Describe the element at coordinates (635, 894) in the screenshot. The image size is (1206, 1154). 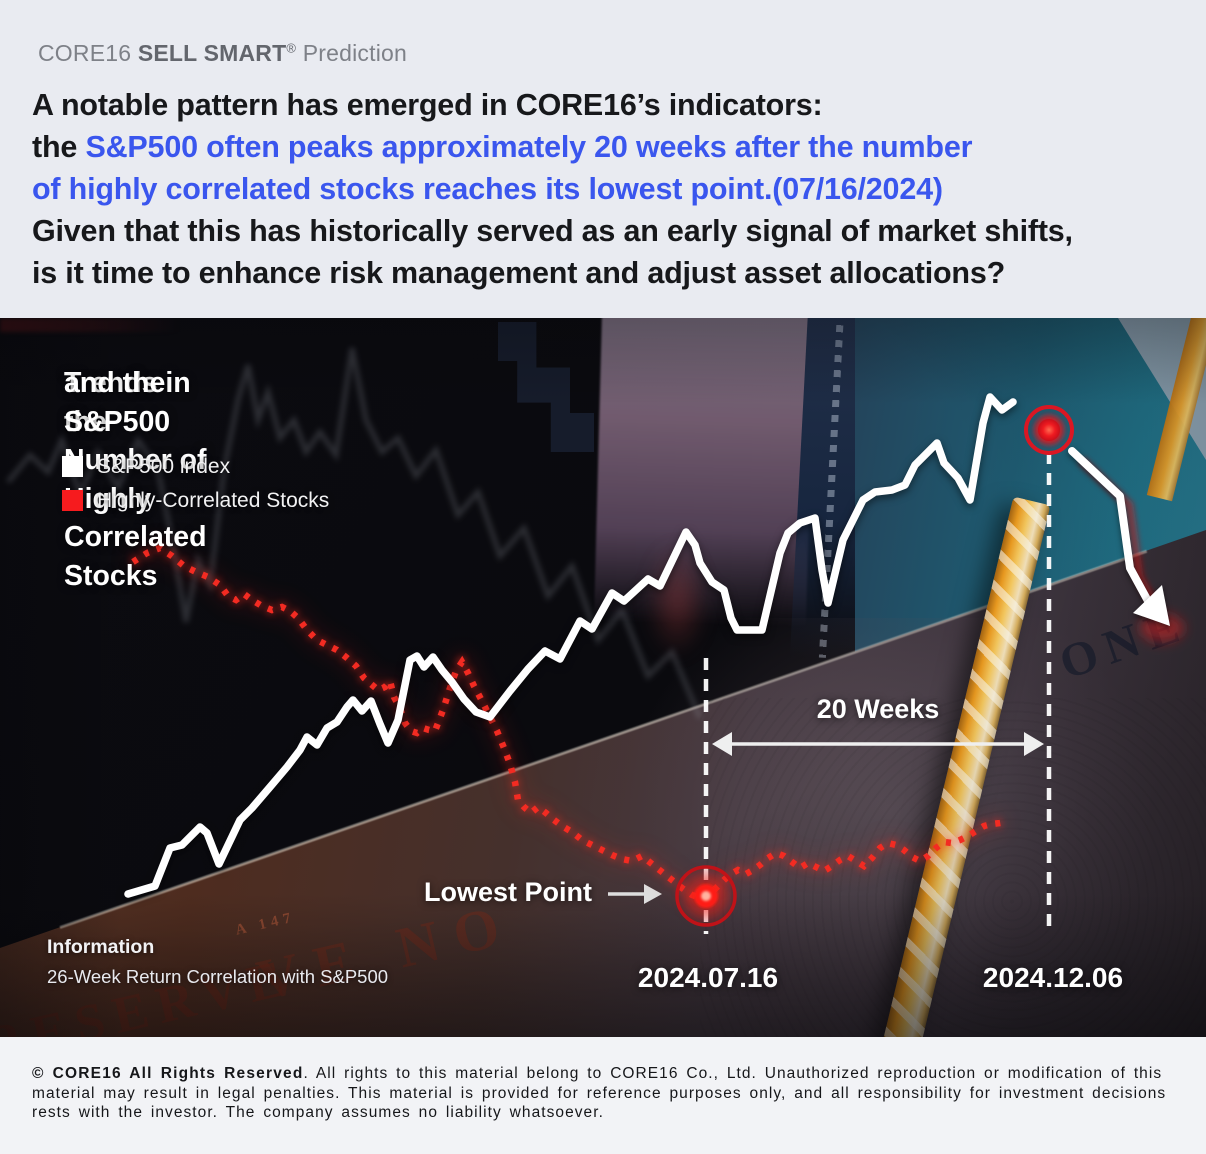
I see `callout-arrow` at that location.